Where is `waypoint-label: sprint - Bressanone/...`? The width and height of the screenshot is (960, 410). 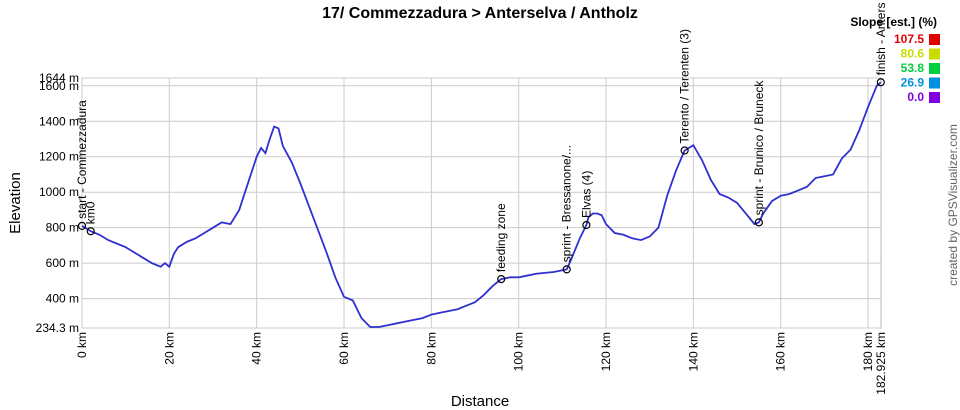
waypoint-label: sprint - Bressanone/... is located at coordinates (567, 203).